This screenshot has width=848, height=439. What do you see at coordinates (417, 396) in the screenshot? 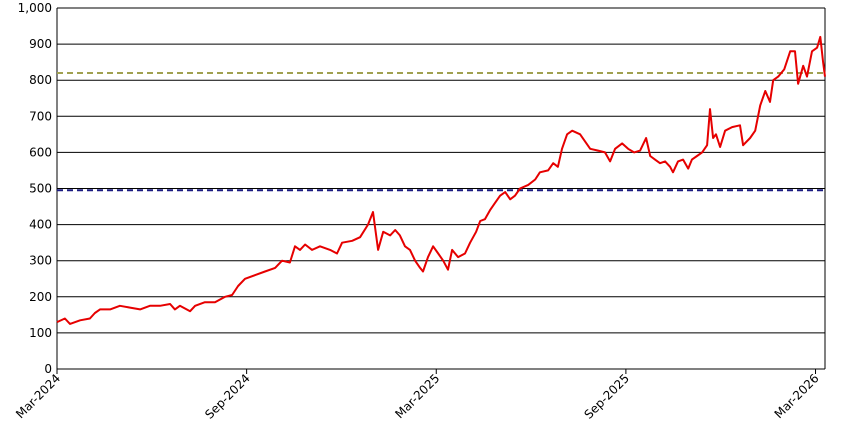
I see `x-tick-label: Mar-2025` at bounding box center [417, 396].